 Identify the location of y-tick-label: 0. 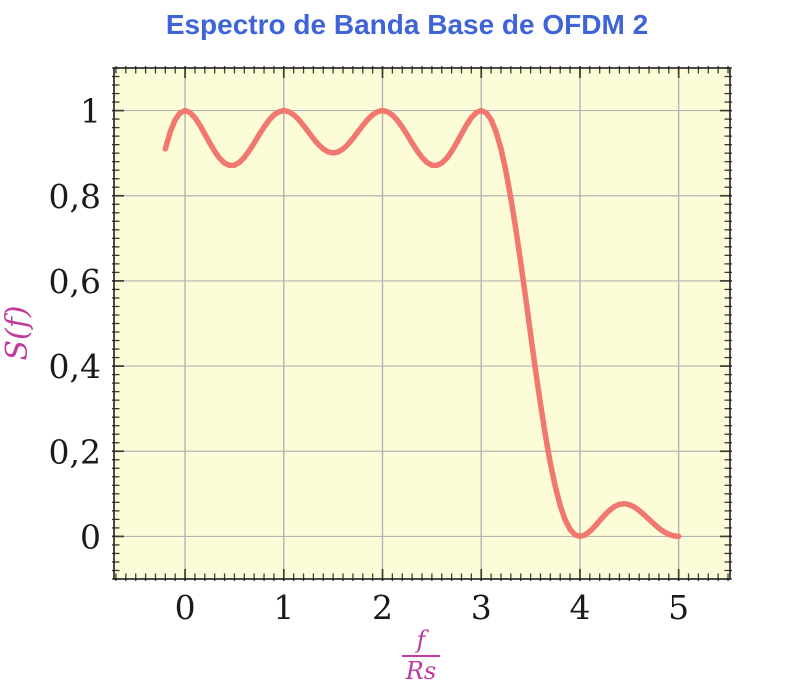
(90, 536).